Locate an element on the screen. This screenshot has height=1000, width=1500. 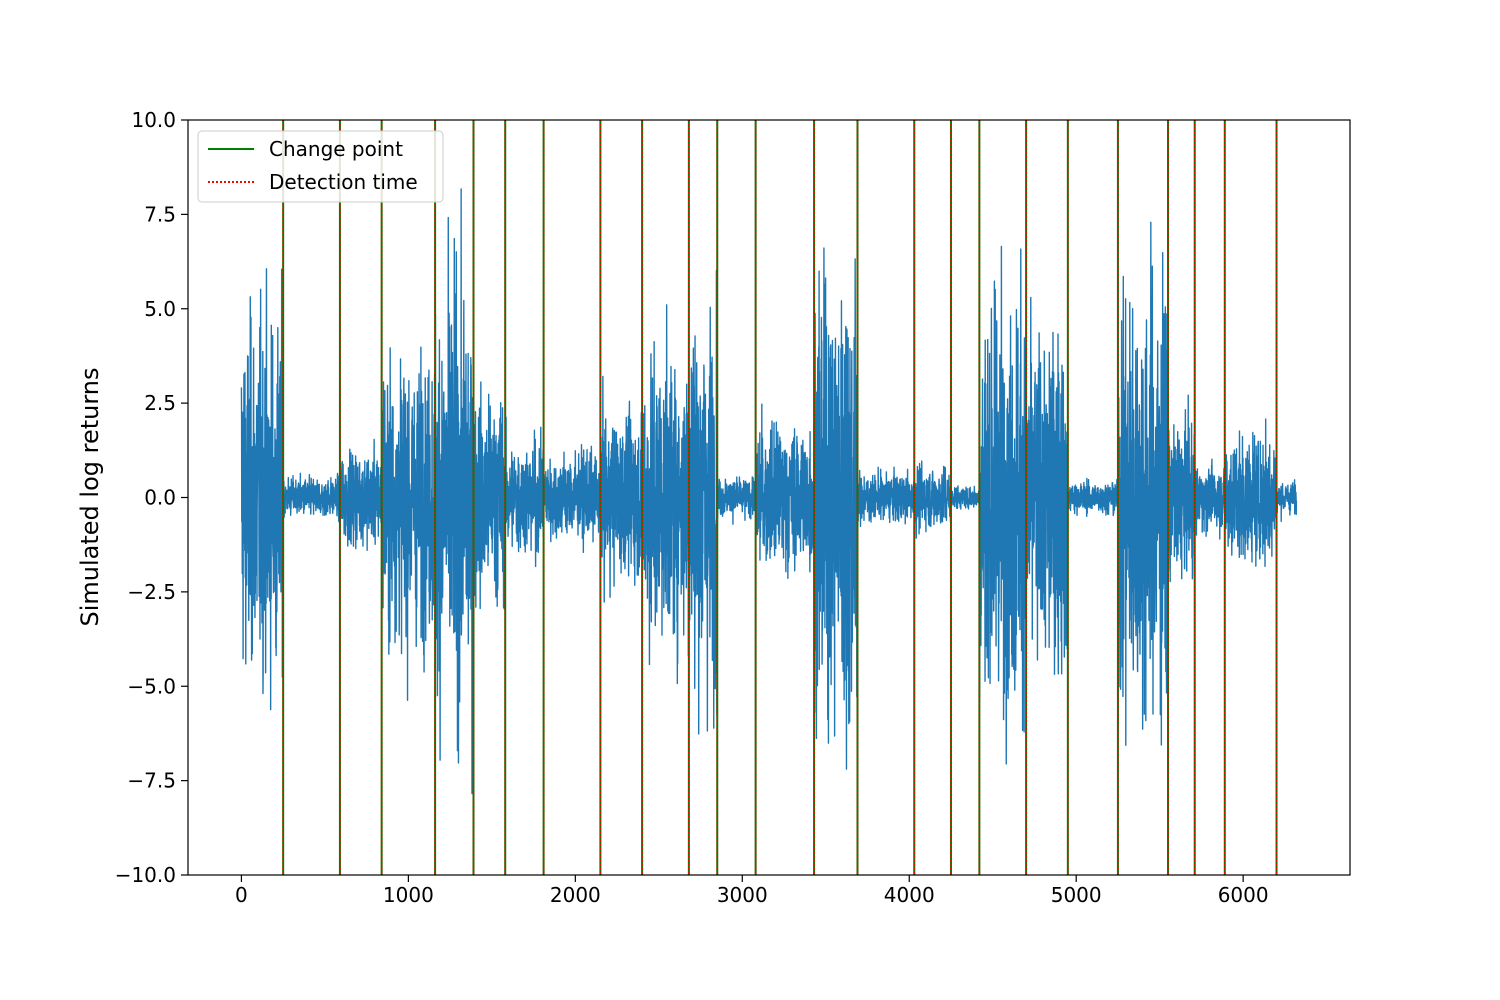
y-tick-label: −10.0 is located at coordinates (145, 875).